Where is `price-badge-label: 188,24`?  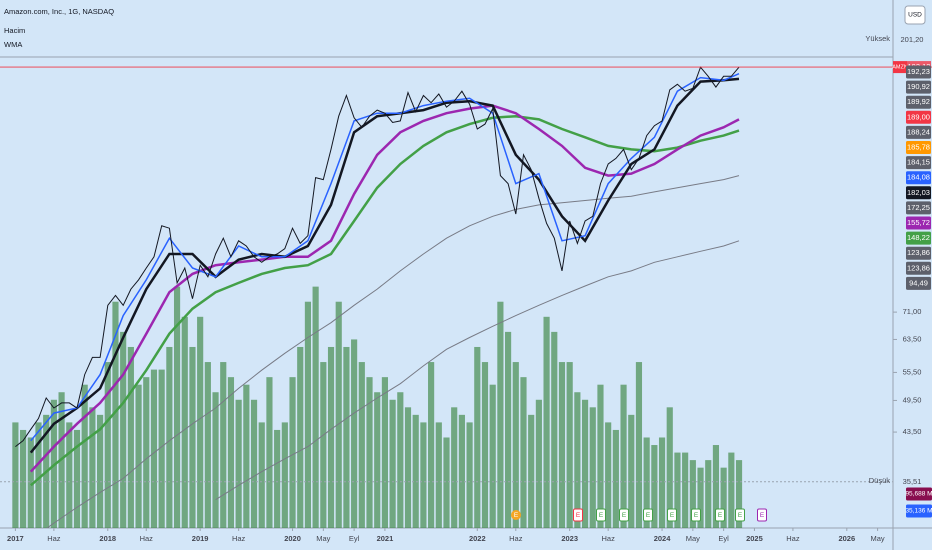
price-badge-label: 188,24 is located at coordinates (918, 131).